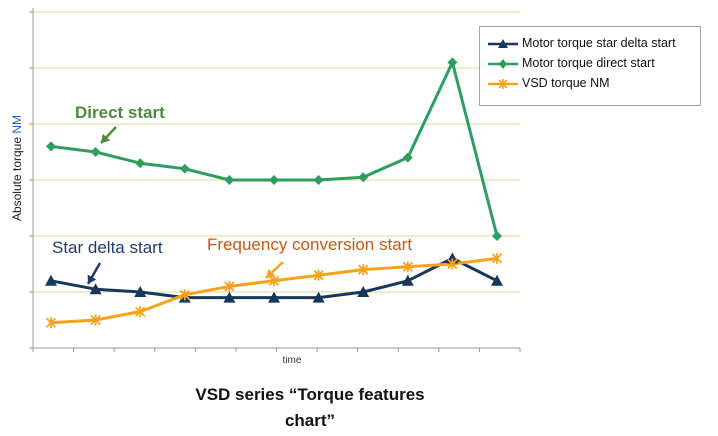 This screenshot has width=718, height=436. I want to click on legend-item-star-delta: Motor torque star delta start, so click(593, 44).